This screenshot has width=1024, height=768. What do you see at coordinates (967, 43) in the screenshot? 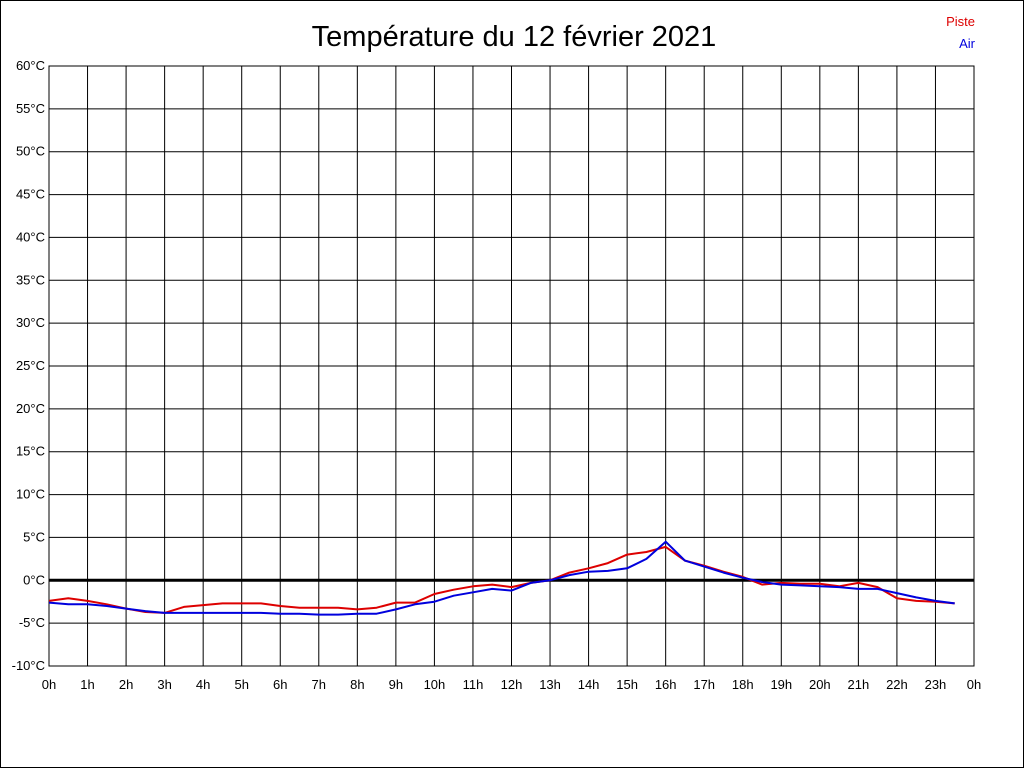
I see `legend-entry-air: Air` at bounding box center [967, 43].